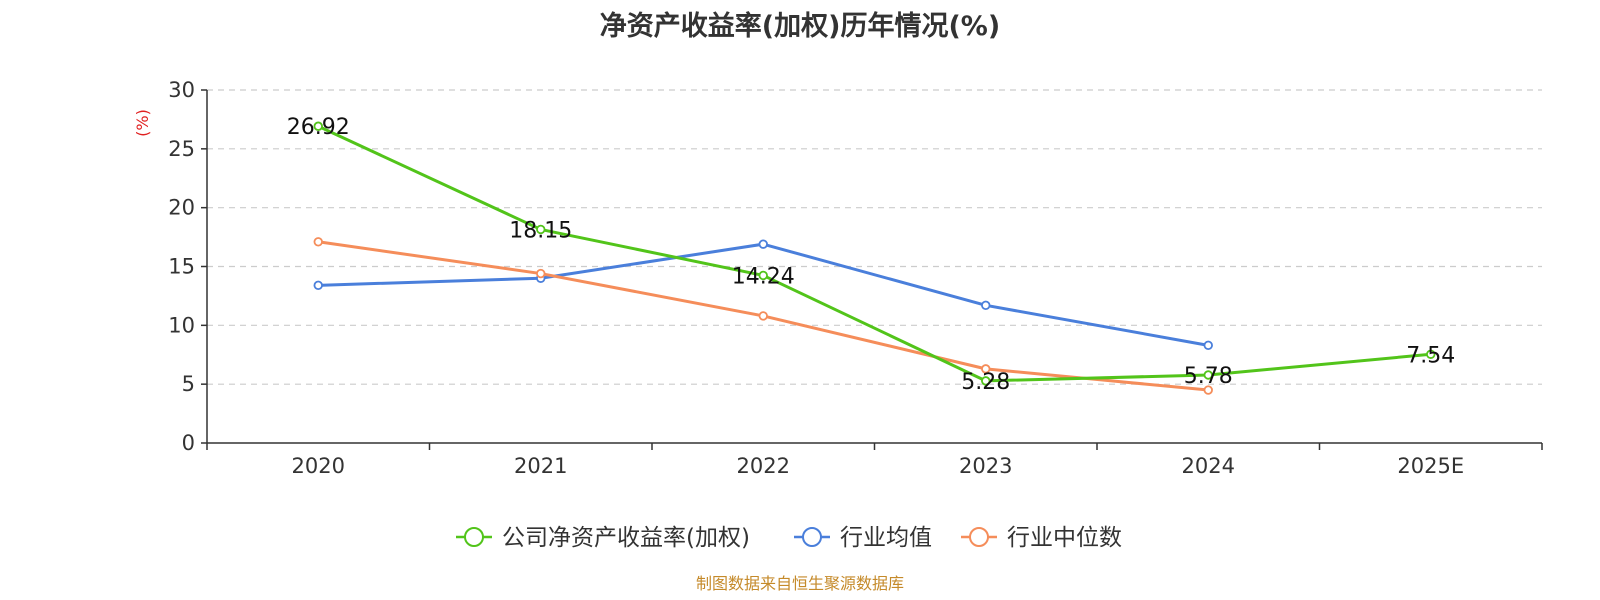 This screenshot has height=600, width=1600. Describe the element at coordinates (142, 123) in the screenshot. I see `y-axis-label: (%)` at that location.